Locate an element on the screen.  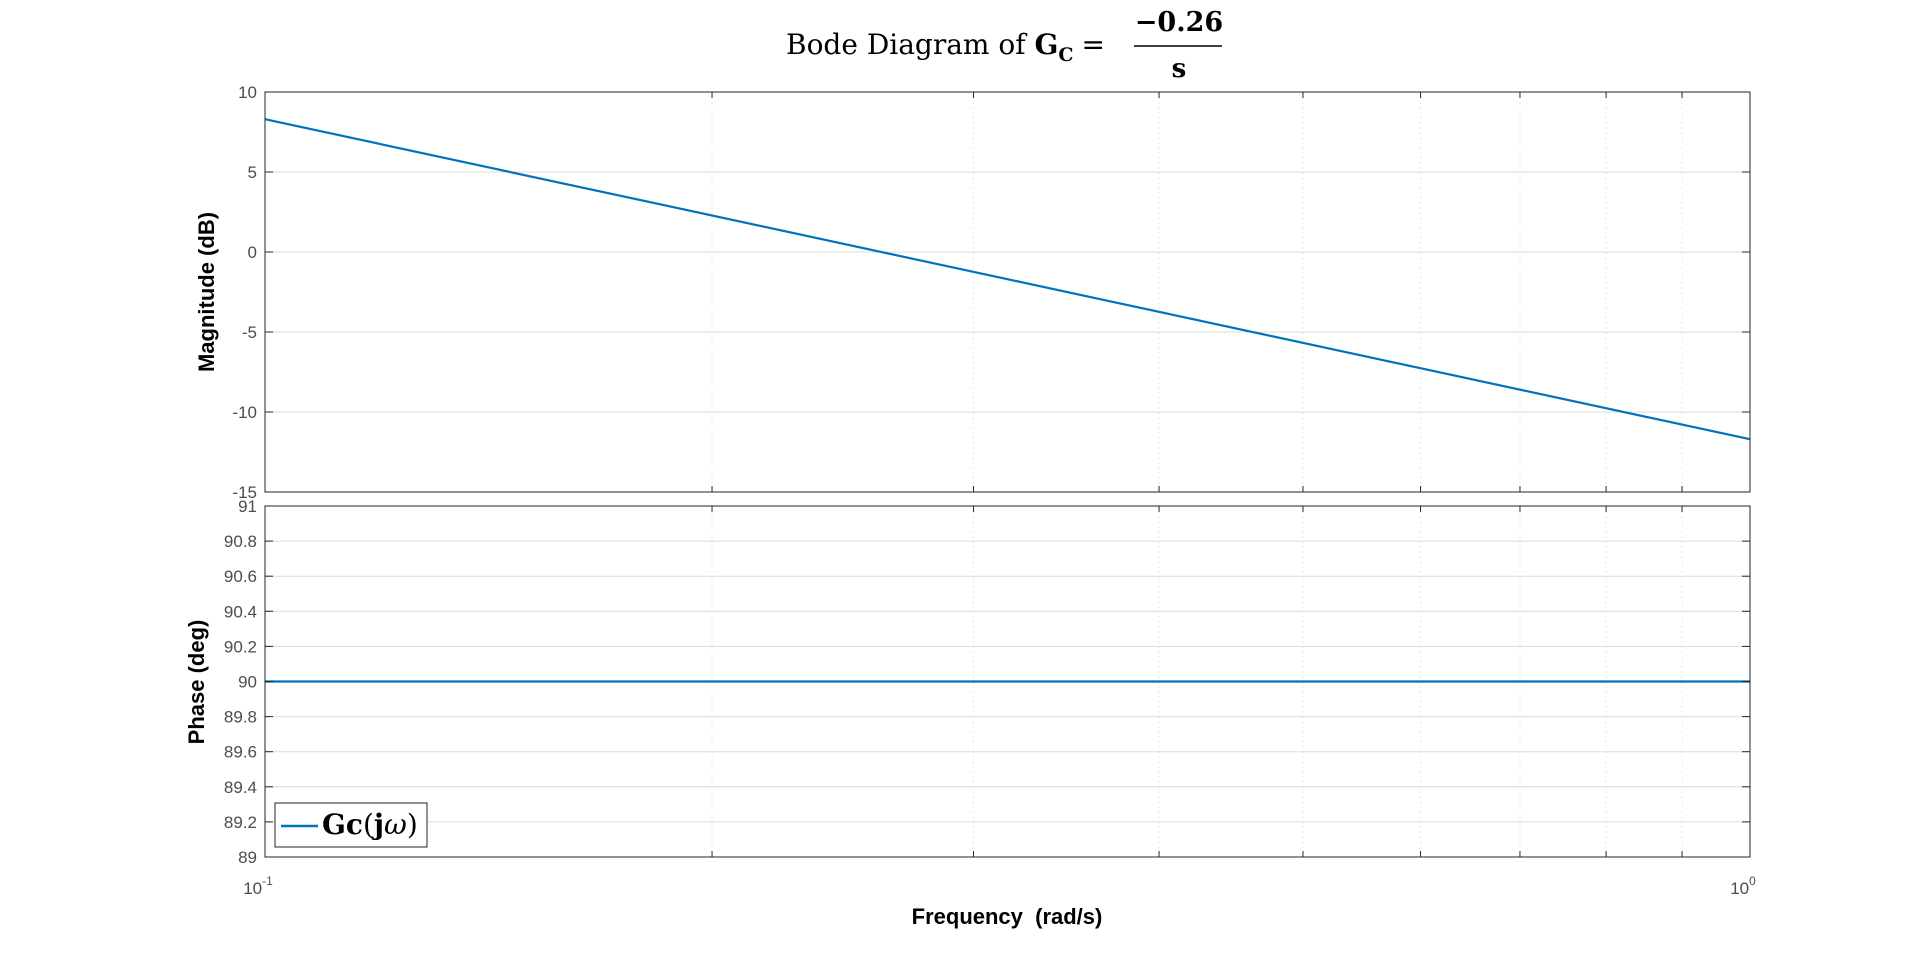
phase-y-tick-label: 91 is located at coordinates (247, 506).